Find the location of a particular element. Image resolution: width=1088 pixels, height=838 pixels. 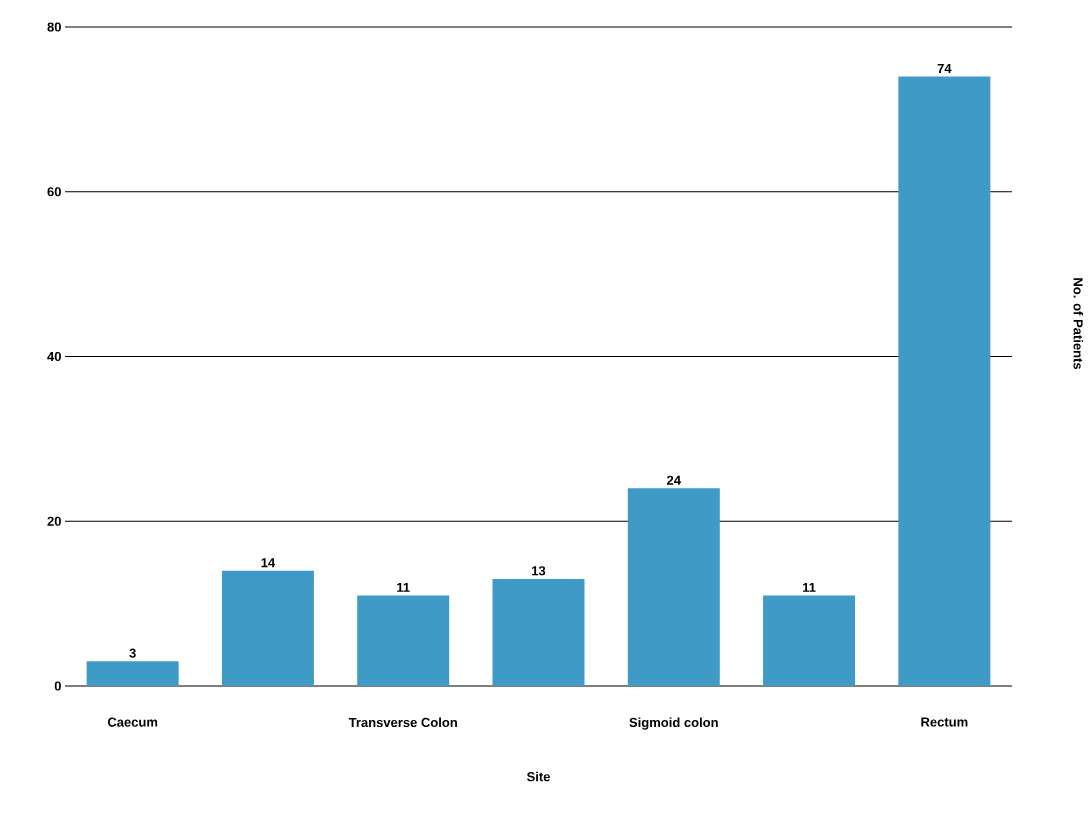

y-tick-label: 60 is located at coordinates (54, 192).